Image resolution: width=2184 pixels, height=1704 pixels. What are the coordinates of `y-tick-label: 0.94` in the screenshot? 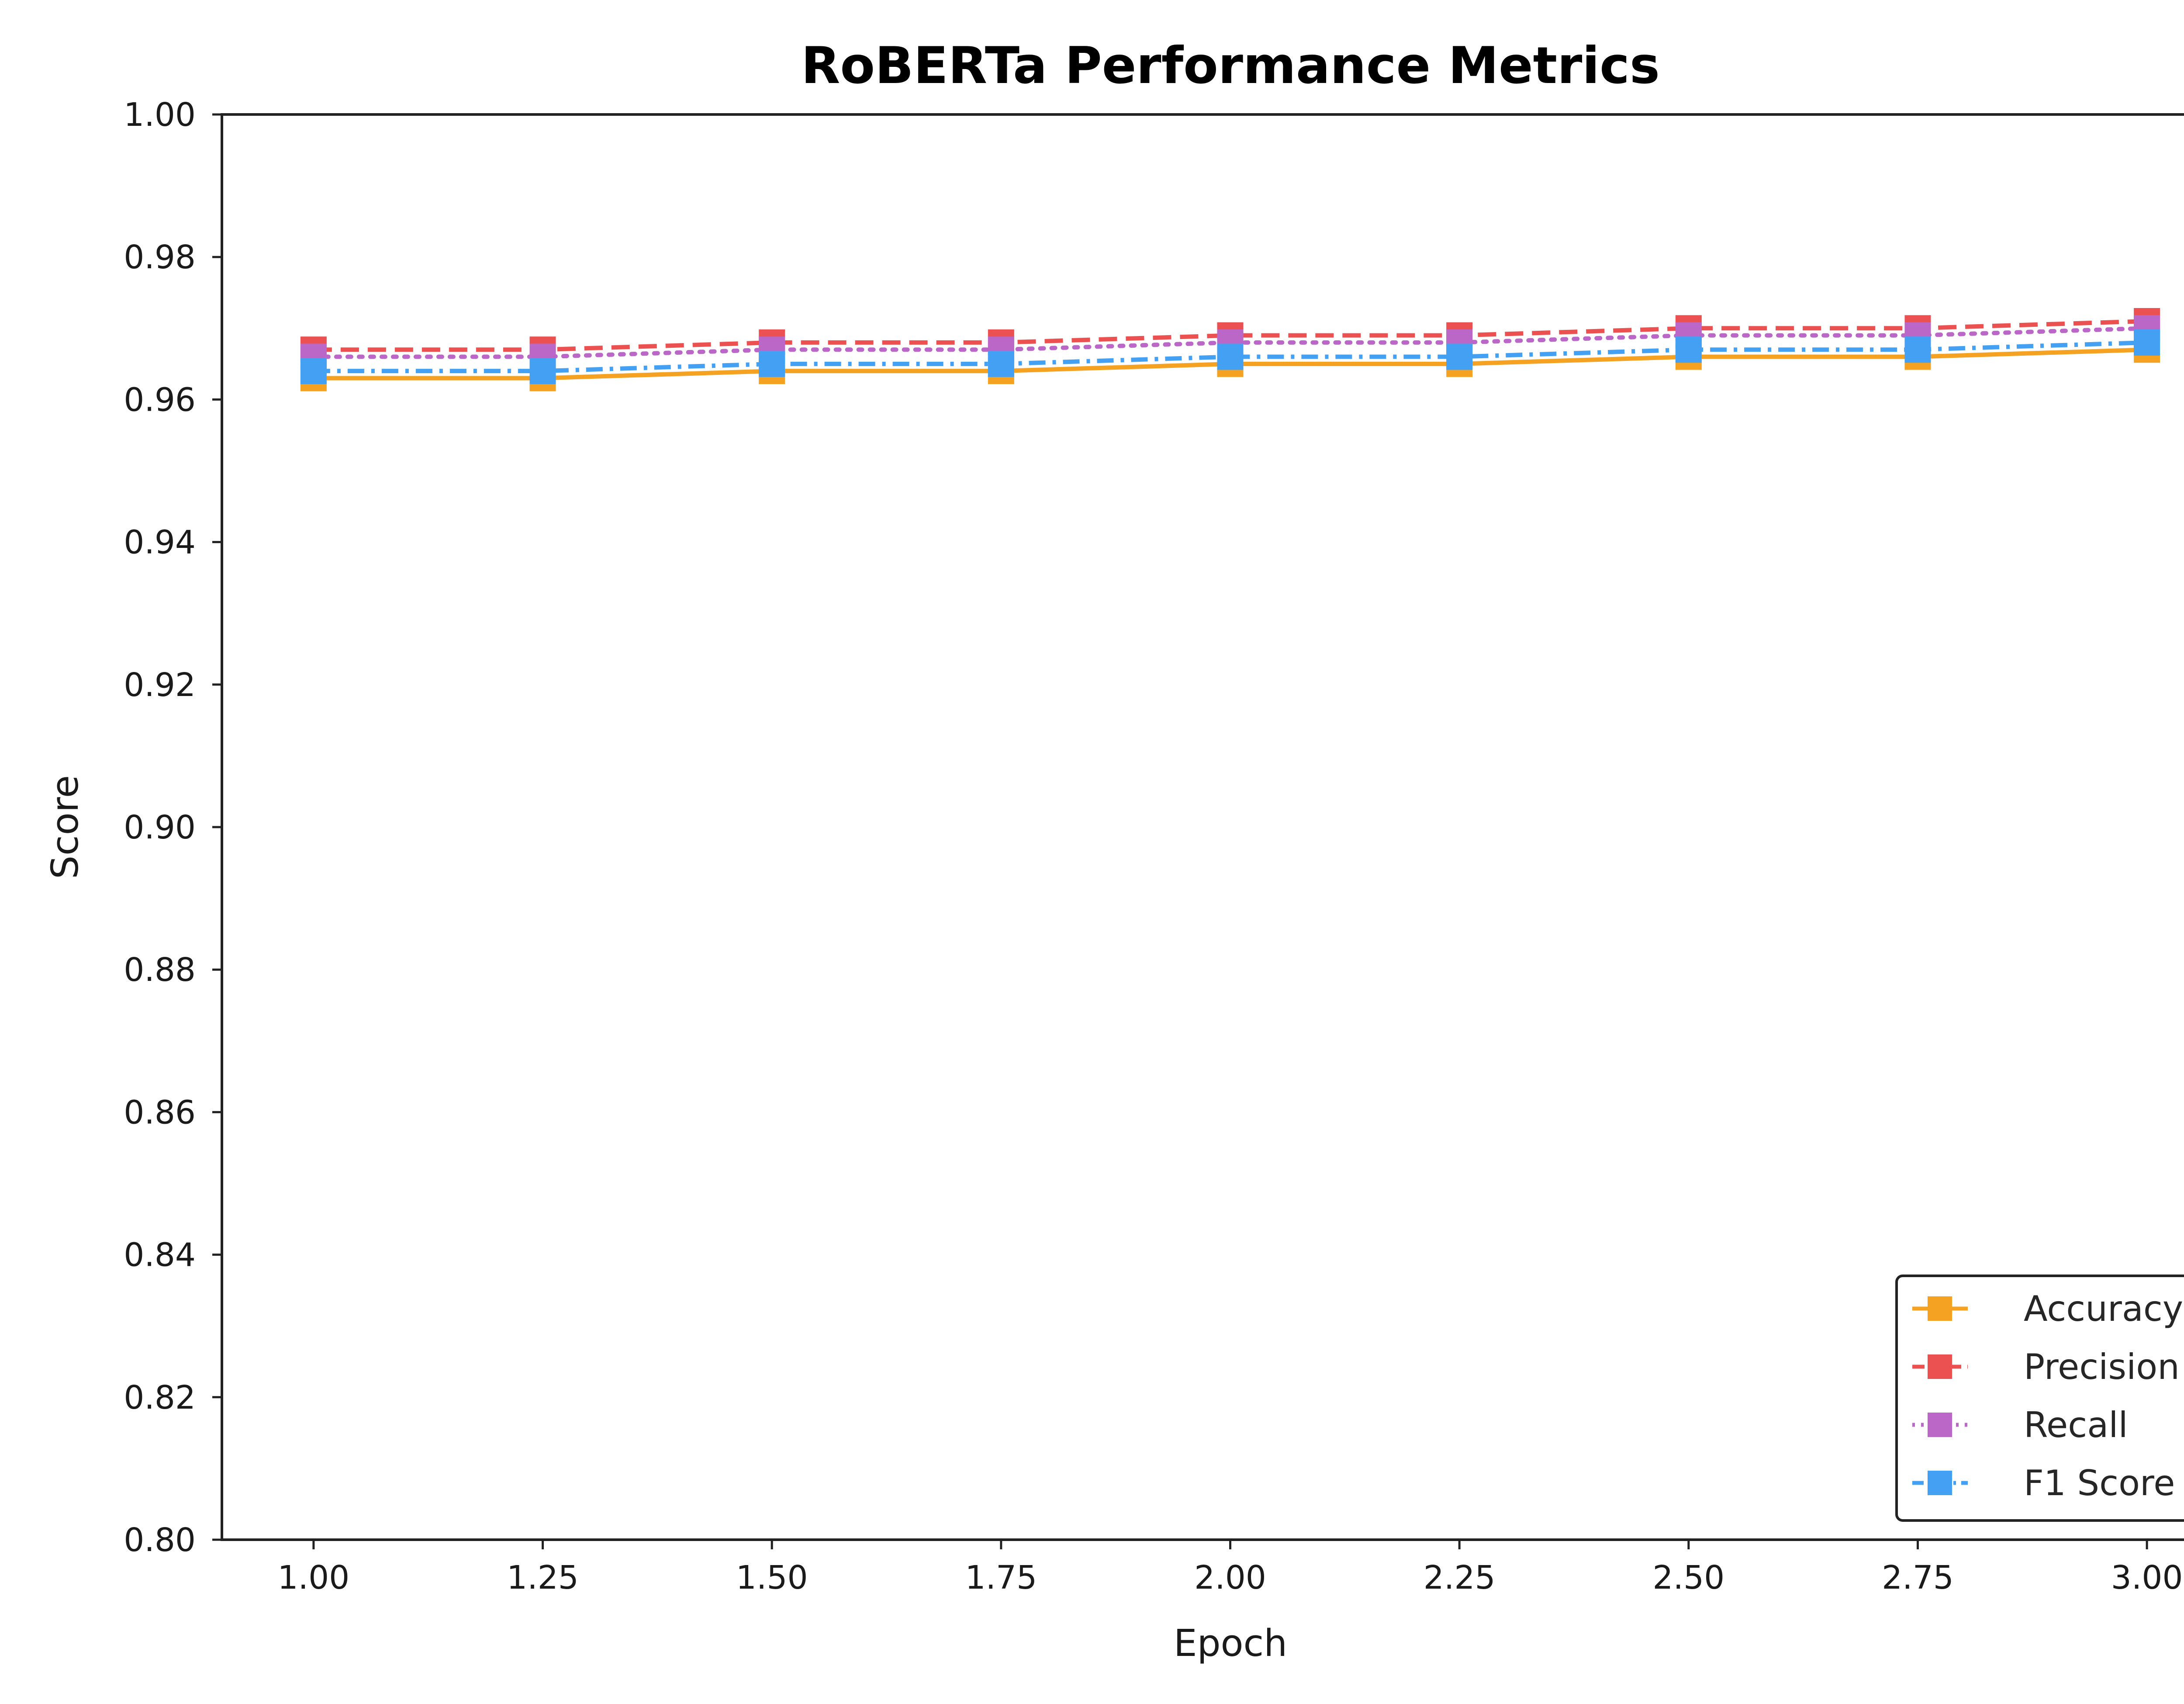 It's located at (160, 542).